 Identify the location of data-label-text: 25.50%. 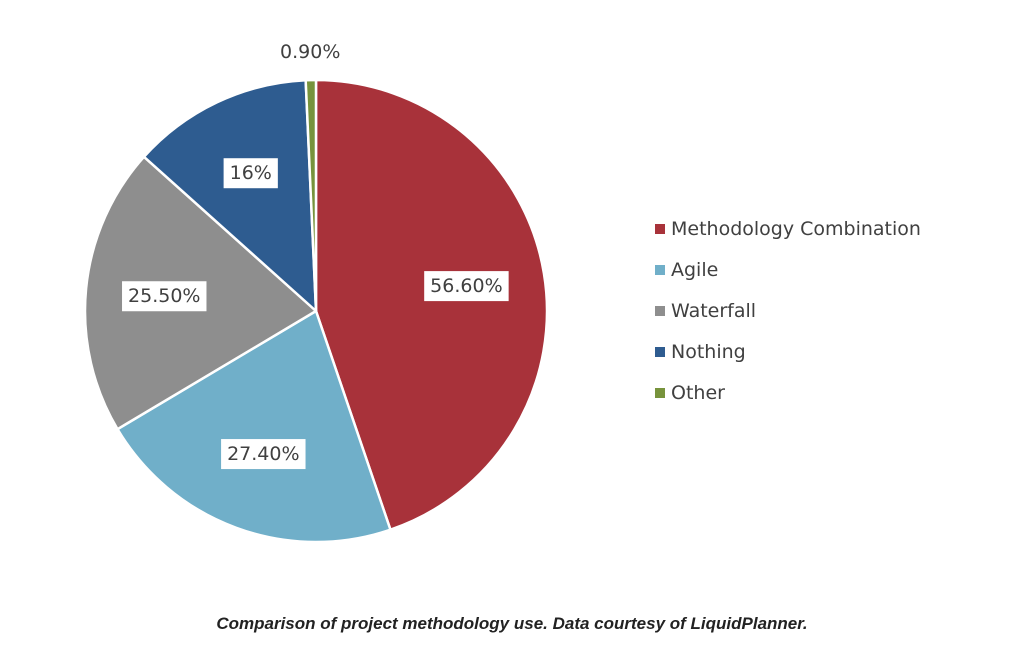
(164, 296).